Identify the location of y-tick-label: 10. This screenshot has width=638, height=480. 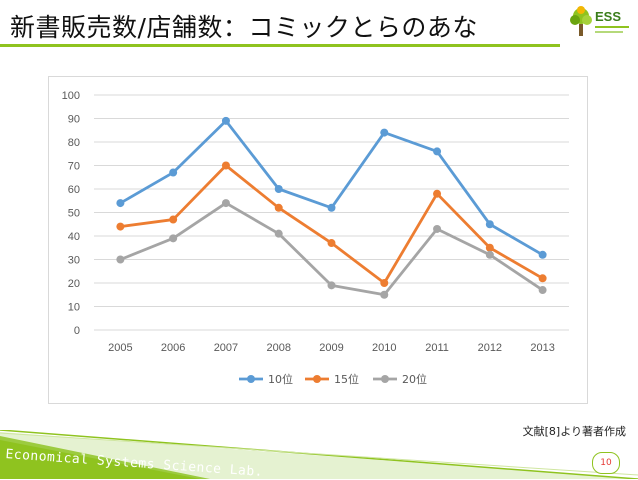
(74, 308).